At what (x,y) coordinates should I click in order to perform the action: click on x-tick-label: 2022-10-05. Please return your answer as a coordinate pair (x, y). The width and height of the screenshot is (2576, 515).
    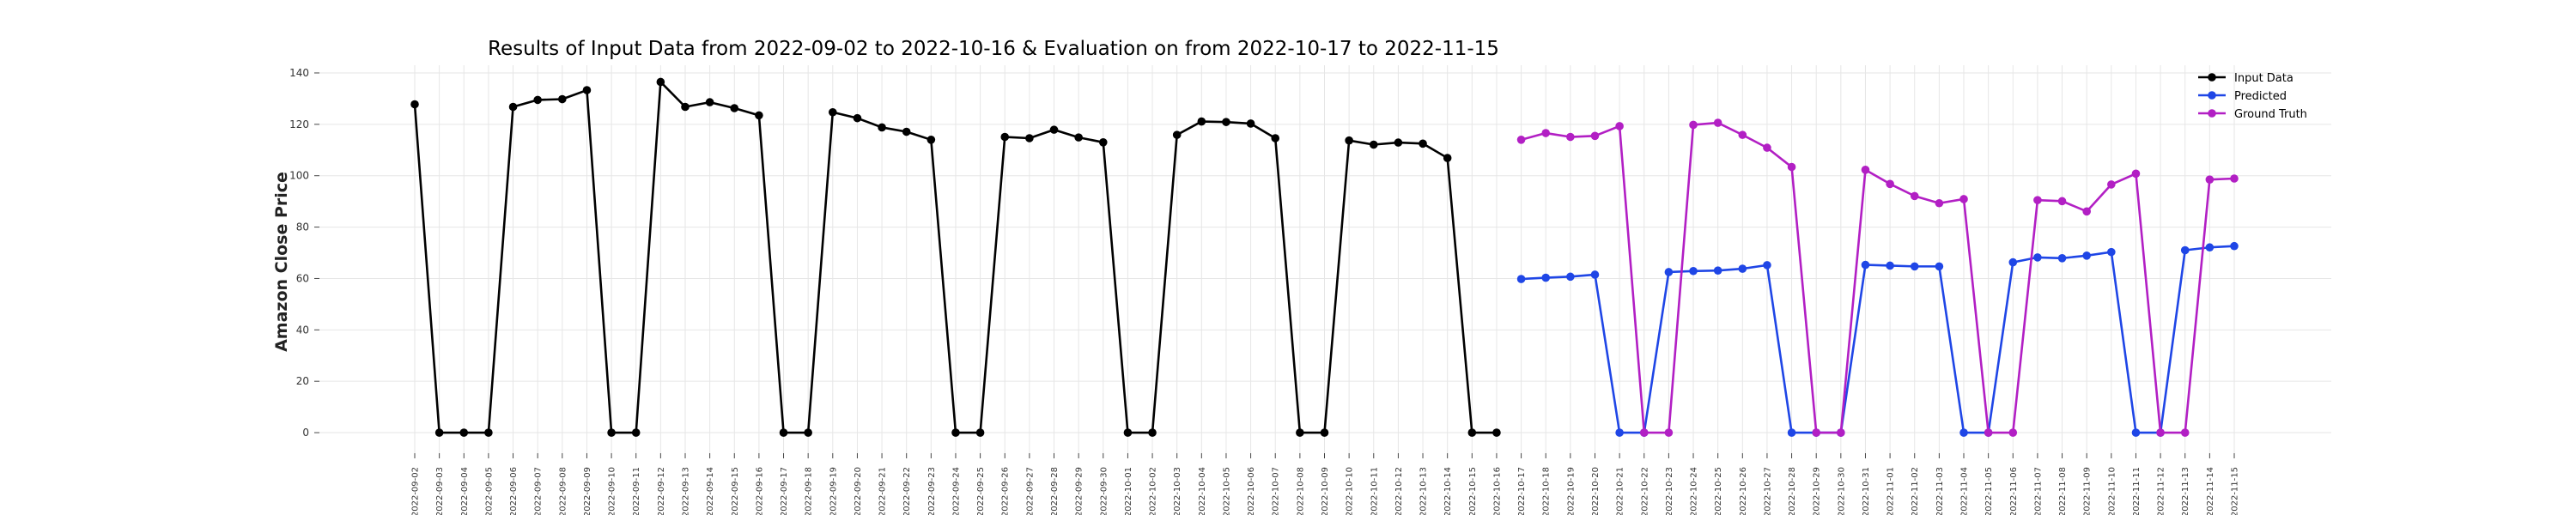
    Looking at the image, I should click on (1226, 491).